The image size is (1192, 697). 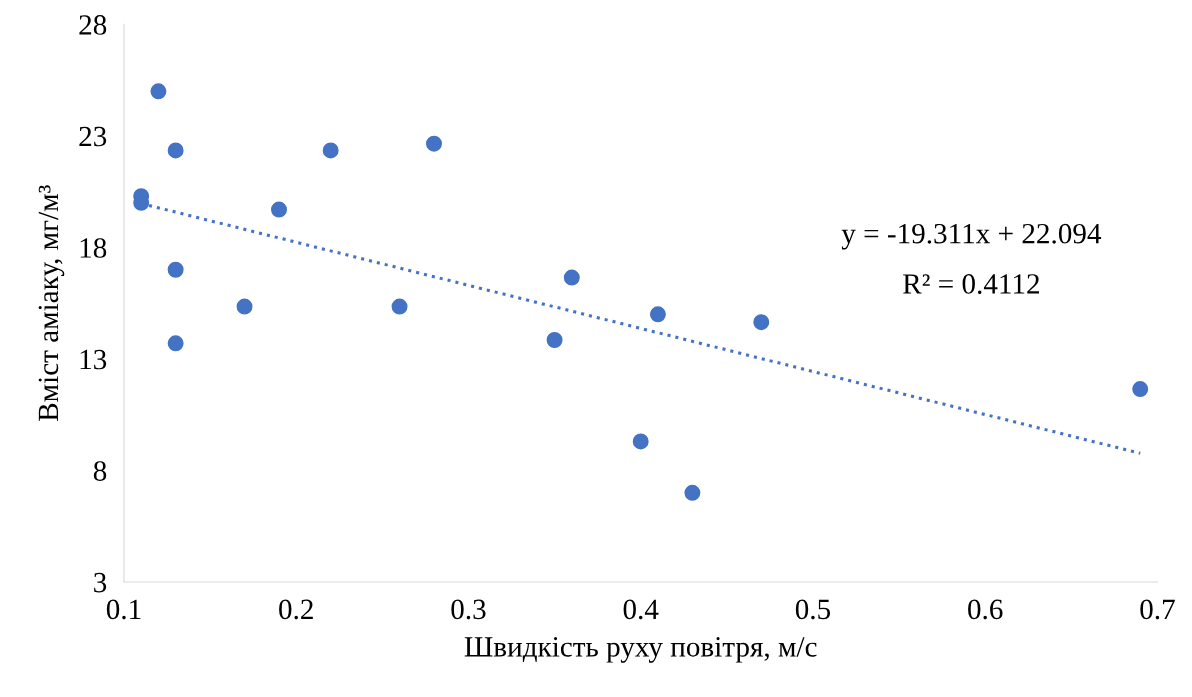 I want to click on x-tick-label: 0.5, so click(x=813, y=609).